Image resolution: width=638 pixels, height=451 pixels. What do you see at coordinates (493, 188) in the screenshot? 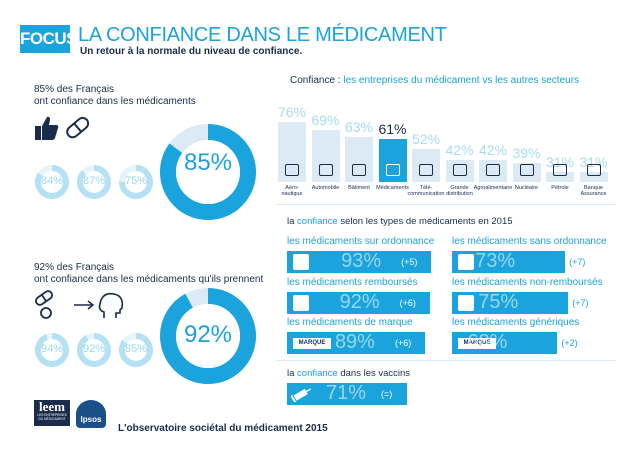
I see `chart-category-label: Agroalimentaire` at bounding box center [493, 188].